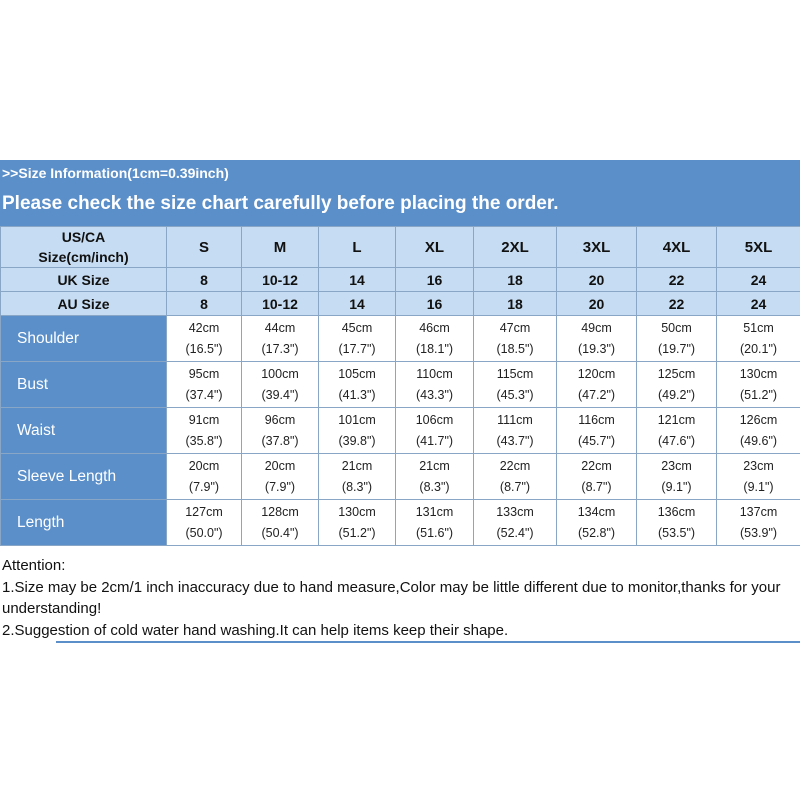 The image size is (800, 800). I want to click on uk-size-cell: 8, so click(204, 279).